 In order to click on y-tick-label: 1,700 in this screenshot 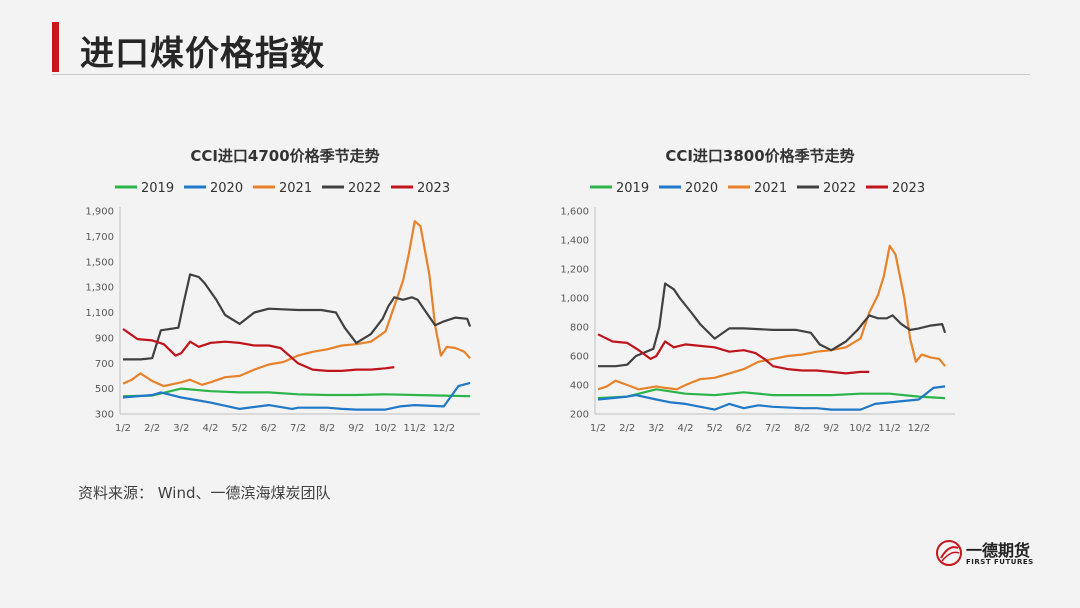, I will do `click(99, 237)`.